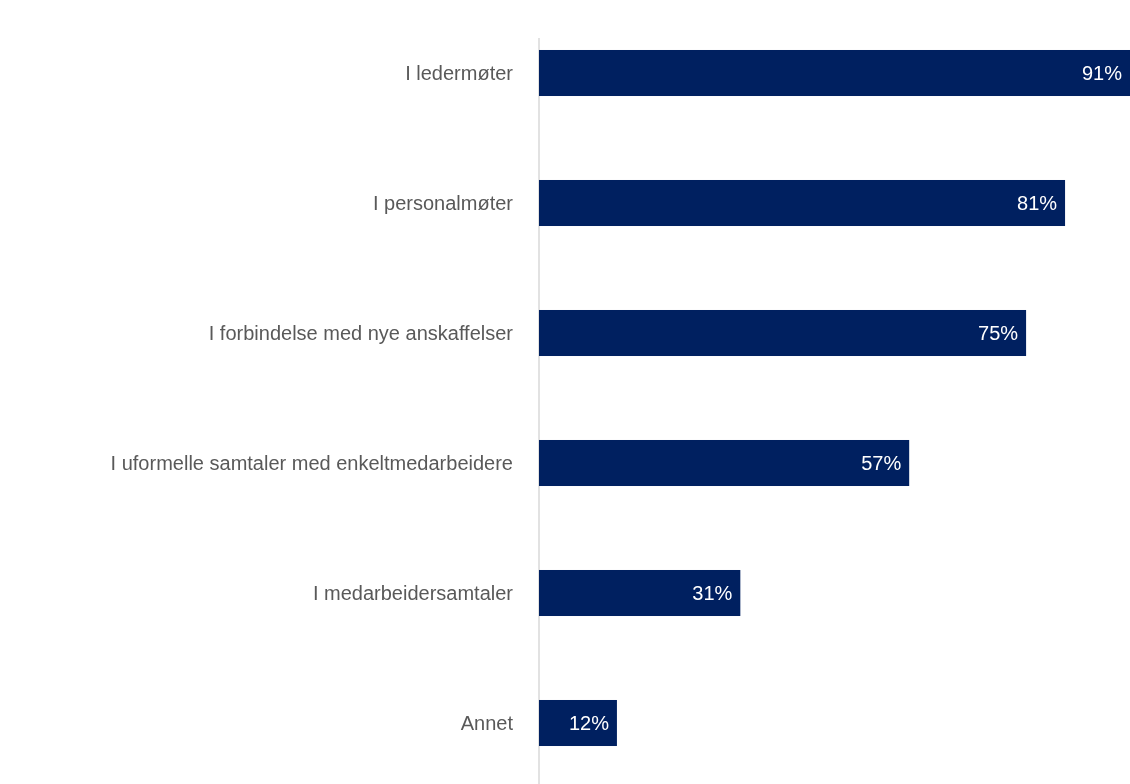 This screenshot has width=1130, height=784. What do you see at coordinates (459, 73) in the screenshot?
I see `y-tick-label: I ledermøter` at bounding box center [459, 73].